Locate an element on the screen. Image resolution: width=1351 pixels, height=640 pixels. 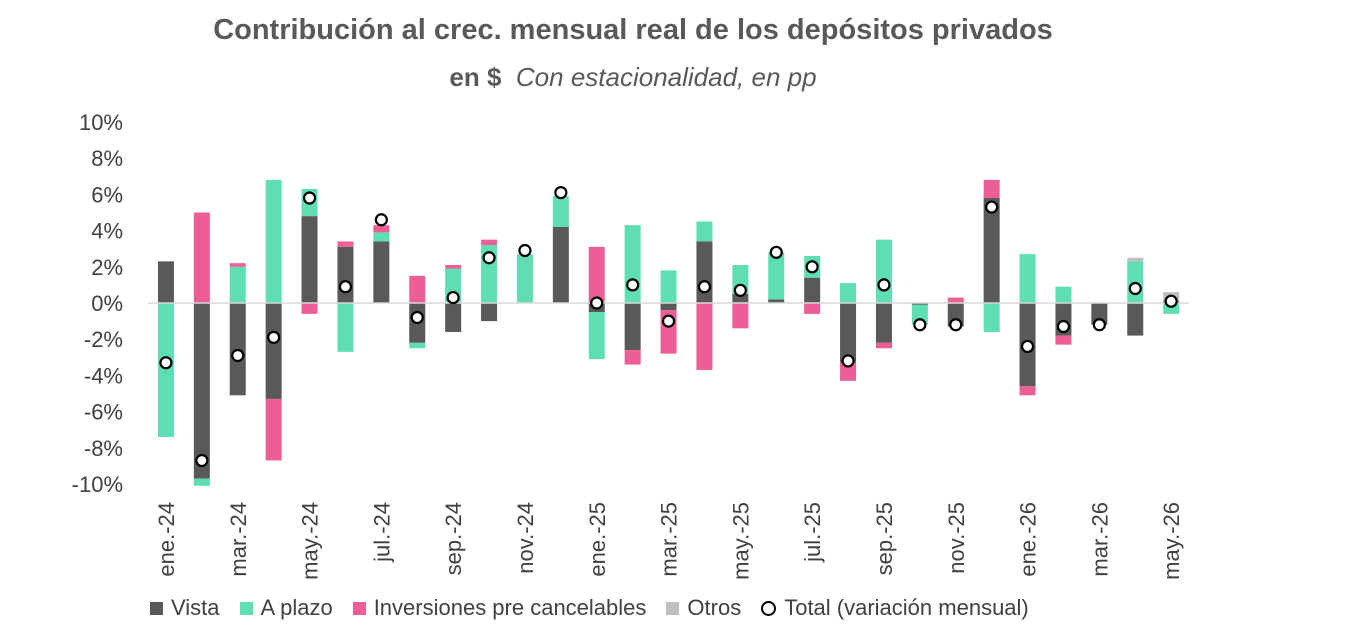
legend-label: Inversiones pre cancelables is located at coordinates (510, 607).